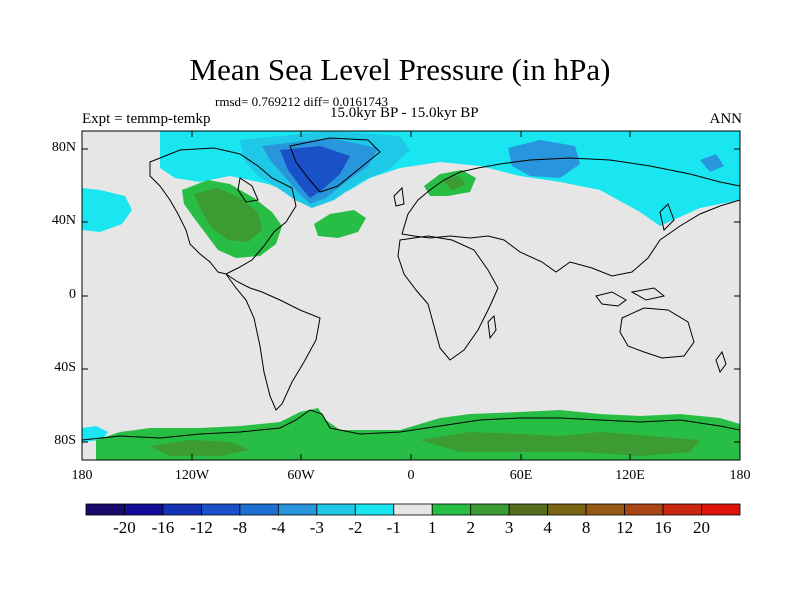 Image resolution: width=800 pixels, height=600 pixels. What do you see at coordinates (400, 69) in the screenshot?
I see `map-title: Mean Sea Level Pressure (in hPa)` at bounding box center [400, 69].